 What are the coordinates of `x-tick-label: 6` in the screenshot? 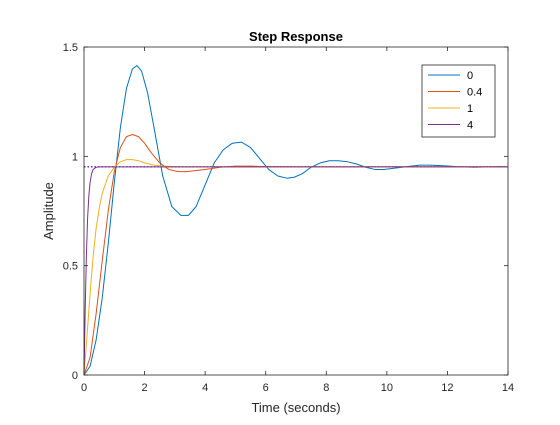 It's located at (266, 388).